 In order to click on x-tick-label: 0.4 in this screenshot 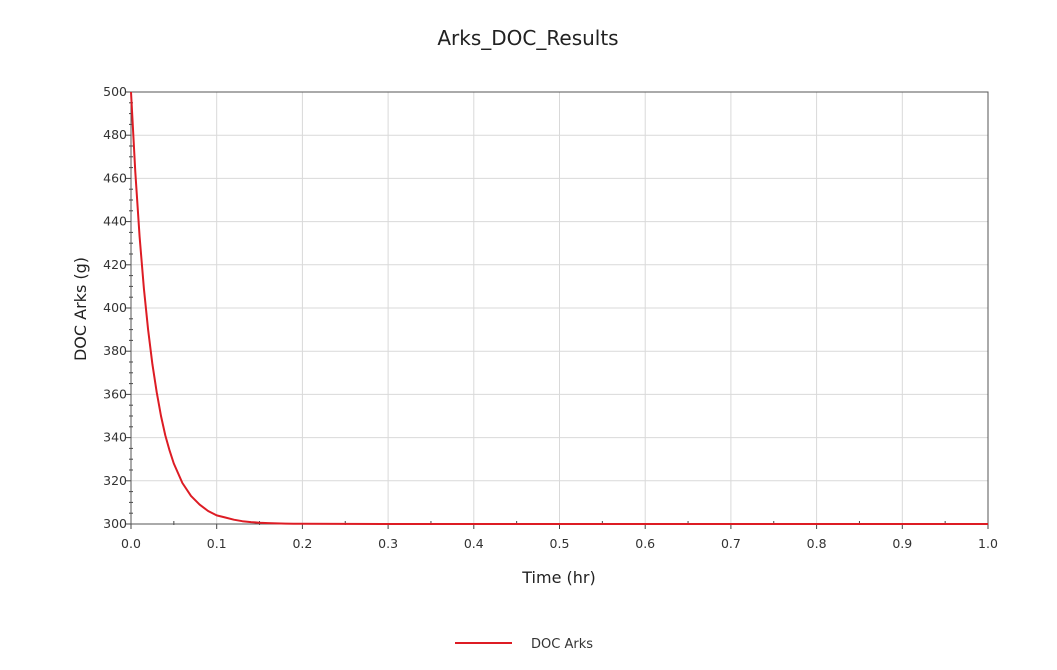, I will do `click(474, 543)`.